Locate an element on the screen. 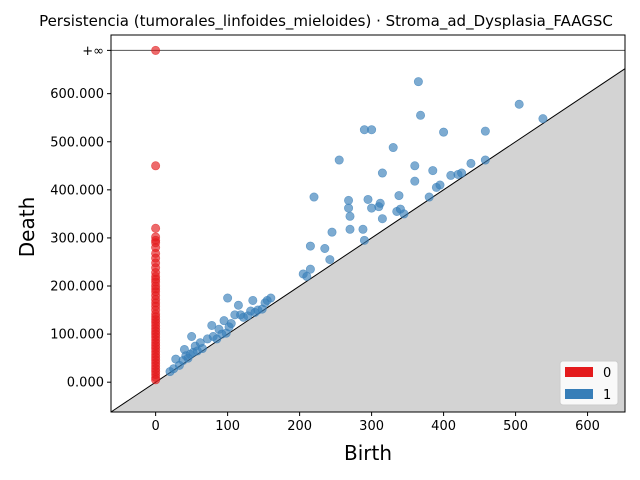  y-tick-label: 500.000 is located at coordinates (77, 142).